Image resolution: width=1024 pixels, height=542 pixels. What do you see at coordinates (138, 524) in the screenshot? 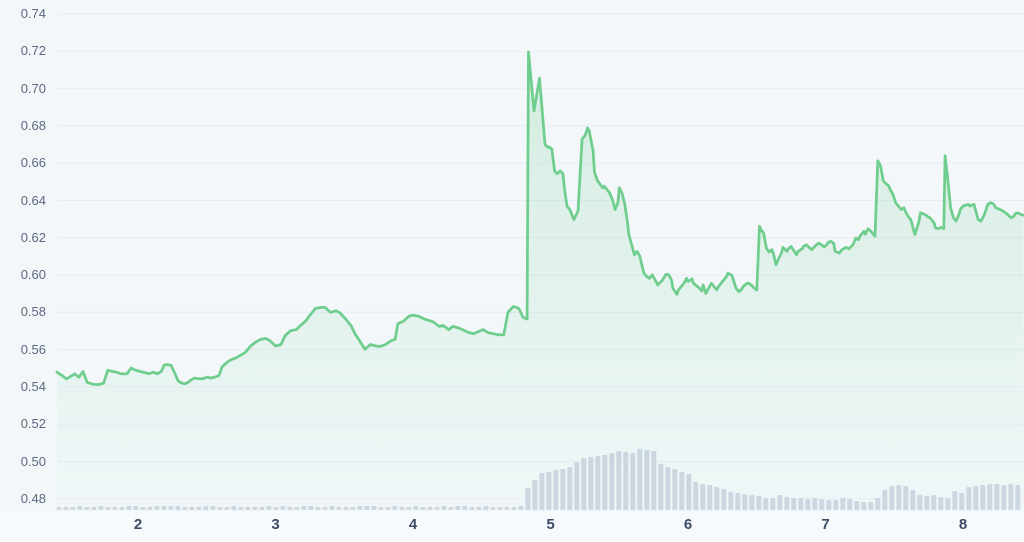
I see `x-axis-label: 2` at bounding box center [138, 524].